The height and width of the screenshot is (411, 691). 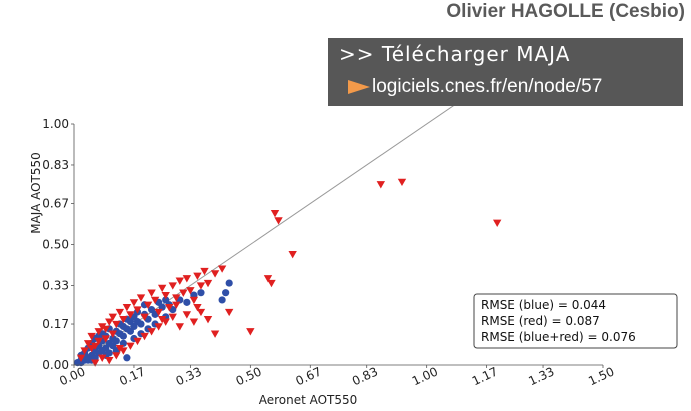 I want to click on x-axis-label: Aeronet AOT550, so click(x=308, y=400).